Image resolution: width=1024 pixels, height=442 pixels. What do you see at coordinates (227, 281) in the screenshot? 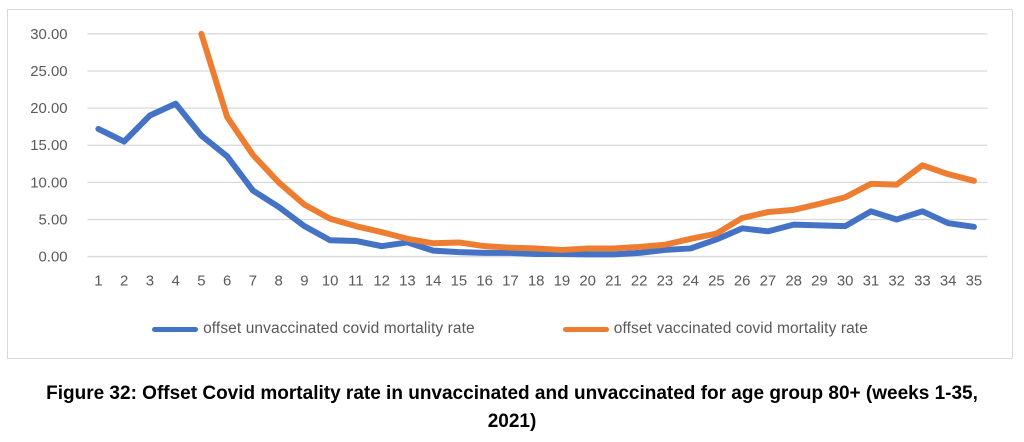
I see `x-axis-tick-label: 6` at bounding box center [227, 281].